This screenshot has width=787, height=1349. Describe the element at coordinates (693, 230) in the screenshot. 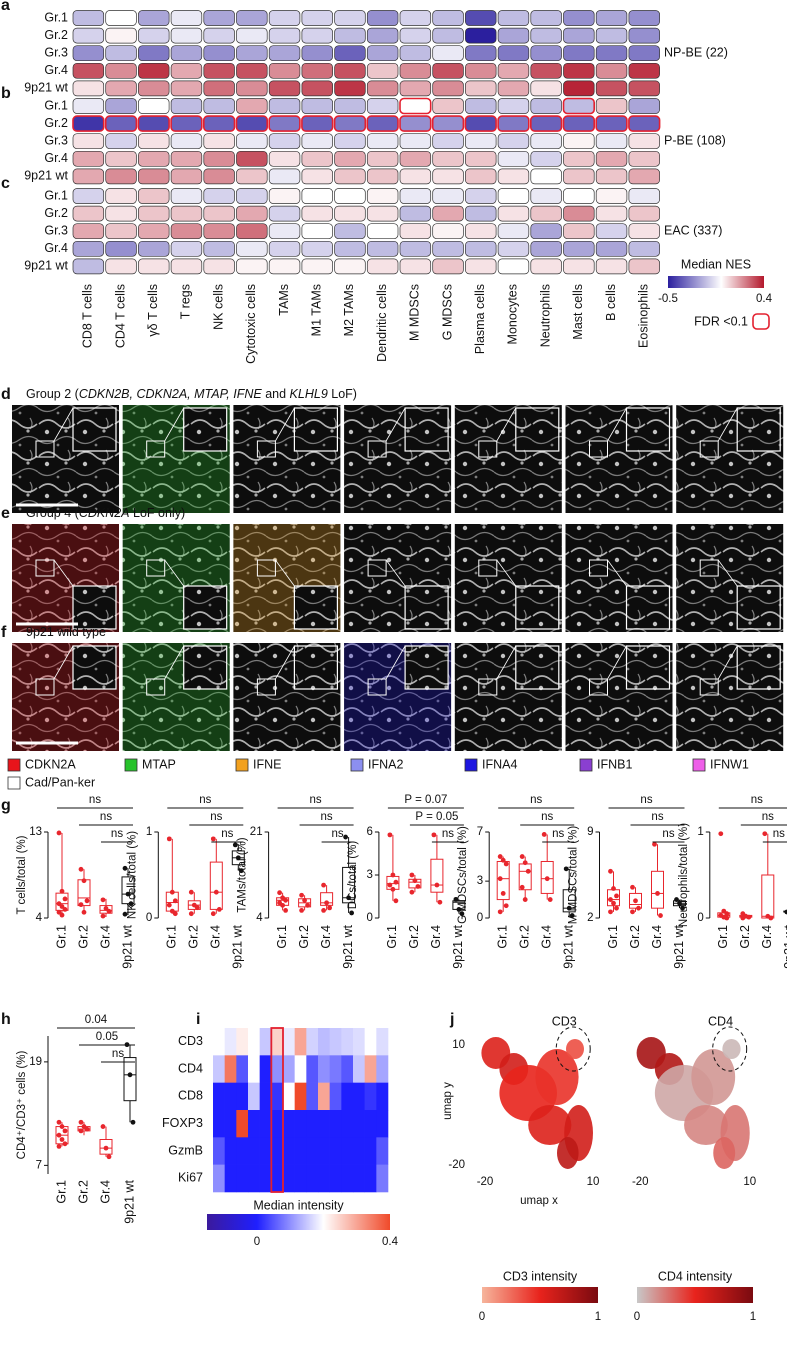

I see `block-label: EAC (337)` at that location.